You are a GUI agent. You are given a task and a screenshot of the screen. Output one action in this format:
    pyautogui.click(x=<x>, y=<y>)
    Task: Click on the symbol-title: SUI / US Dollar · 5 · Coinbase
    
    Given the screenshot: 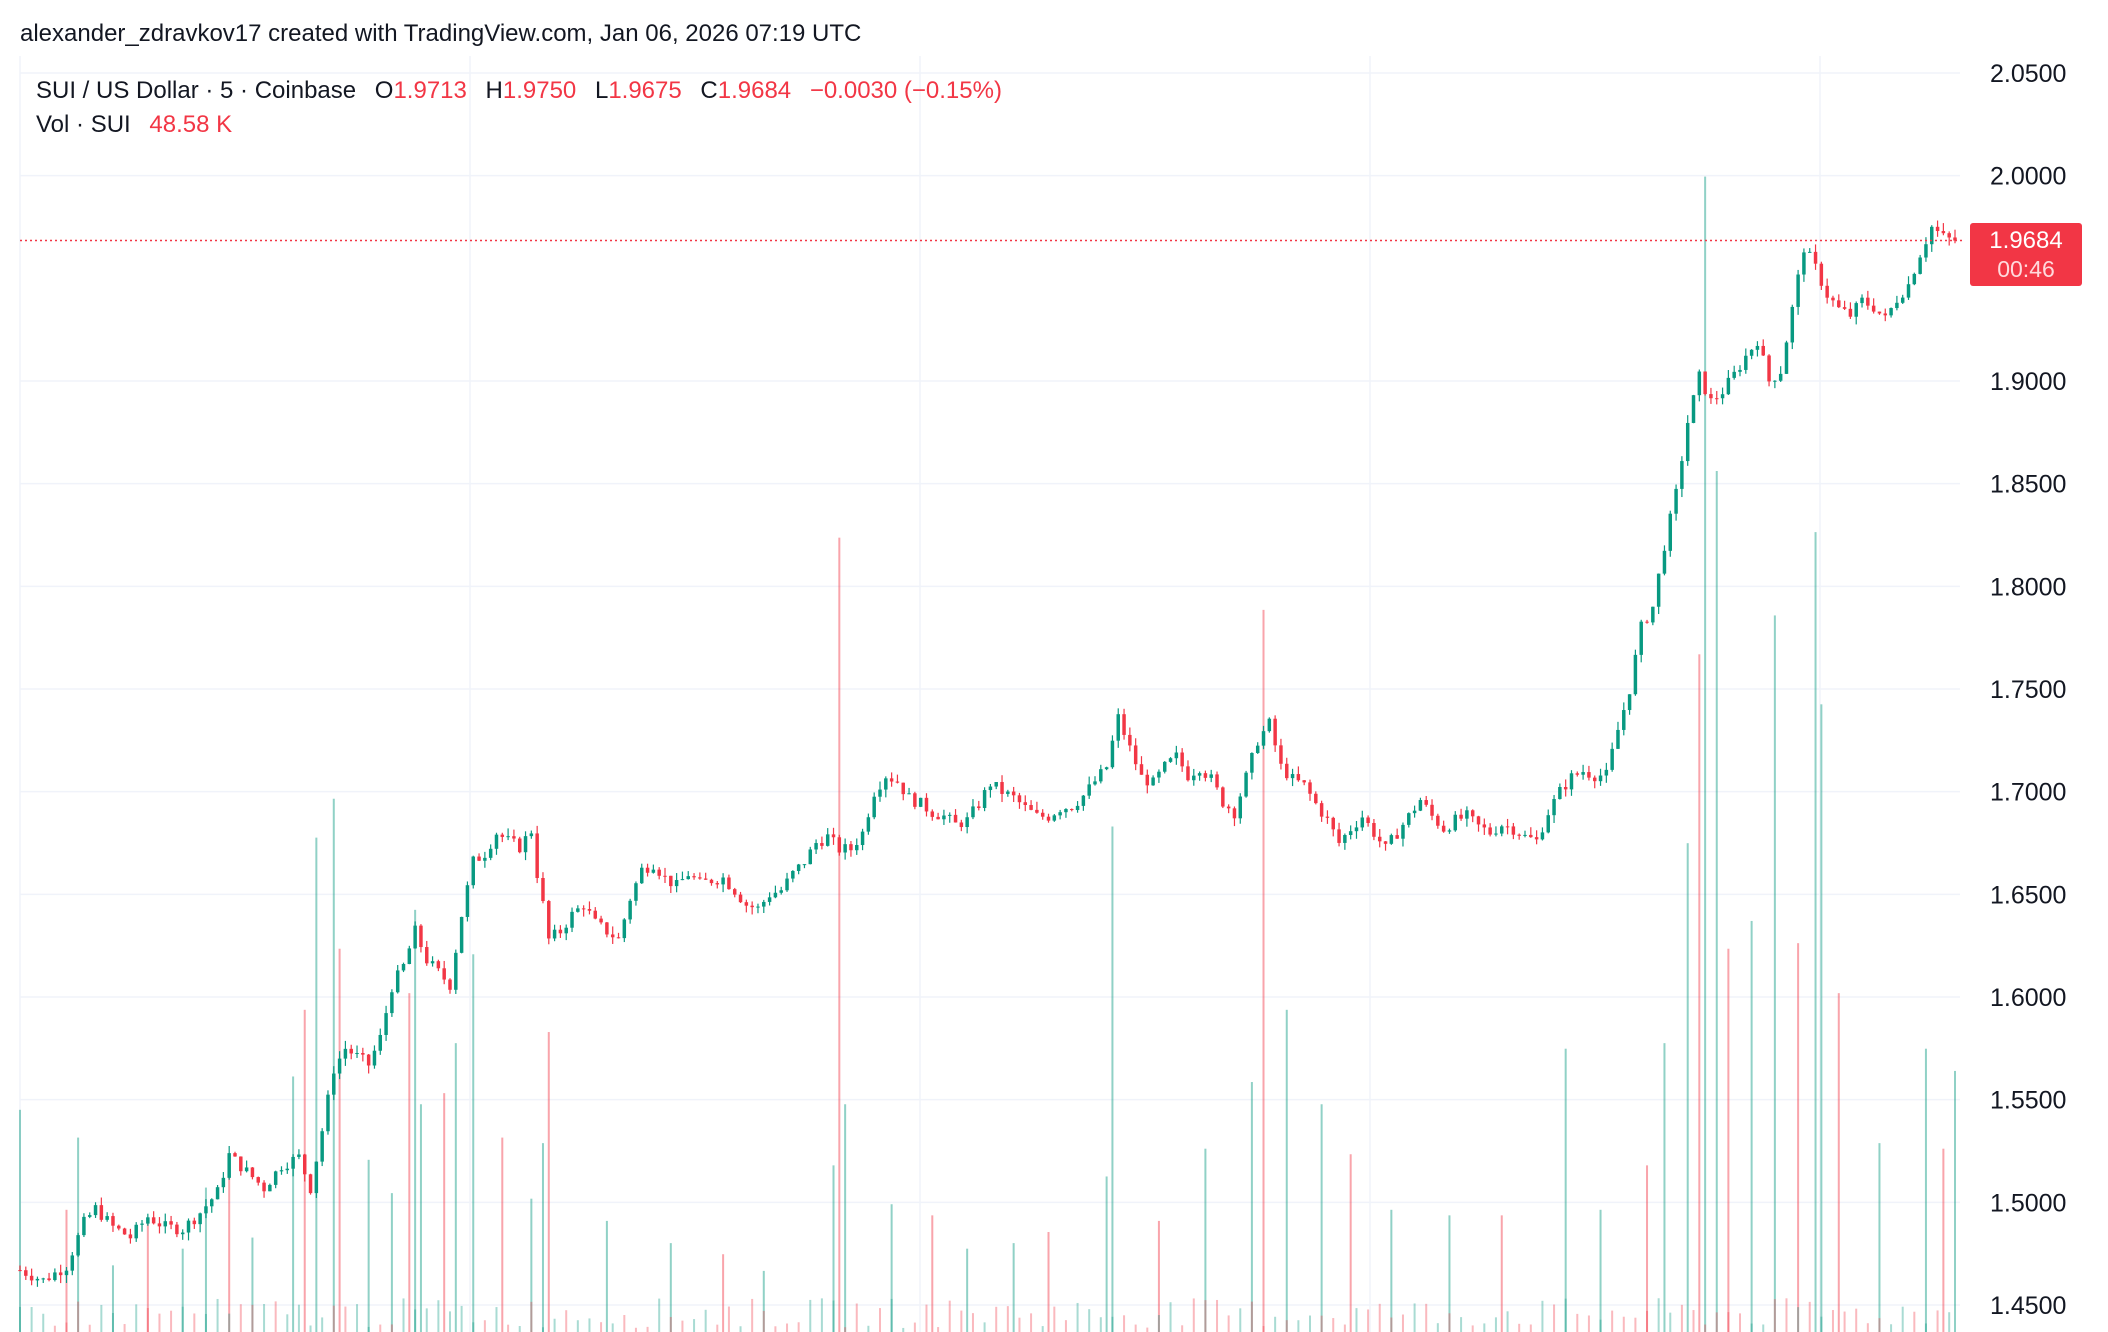 What is the action you would take?
    pyautogui.click(x=196, y=90)
    